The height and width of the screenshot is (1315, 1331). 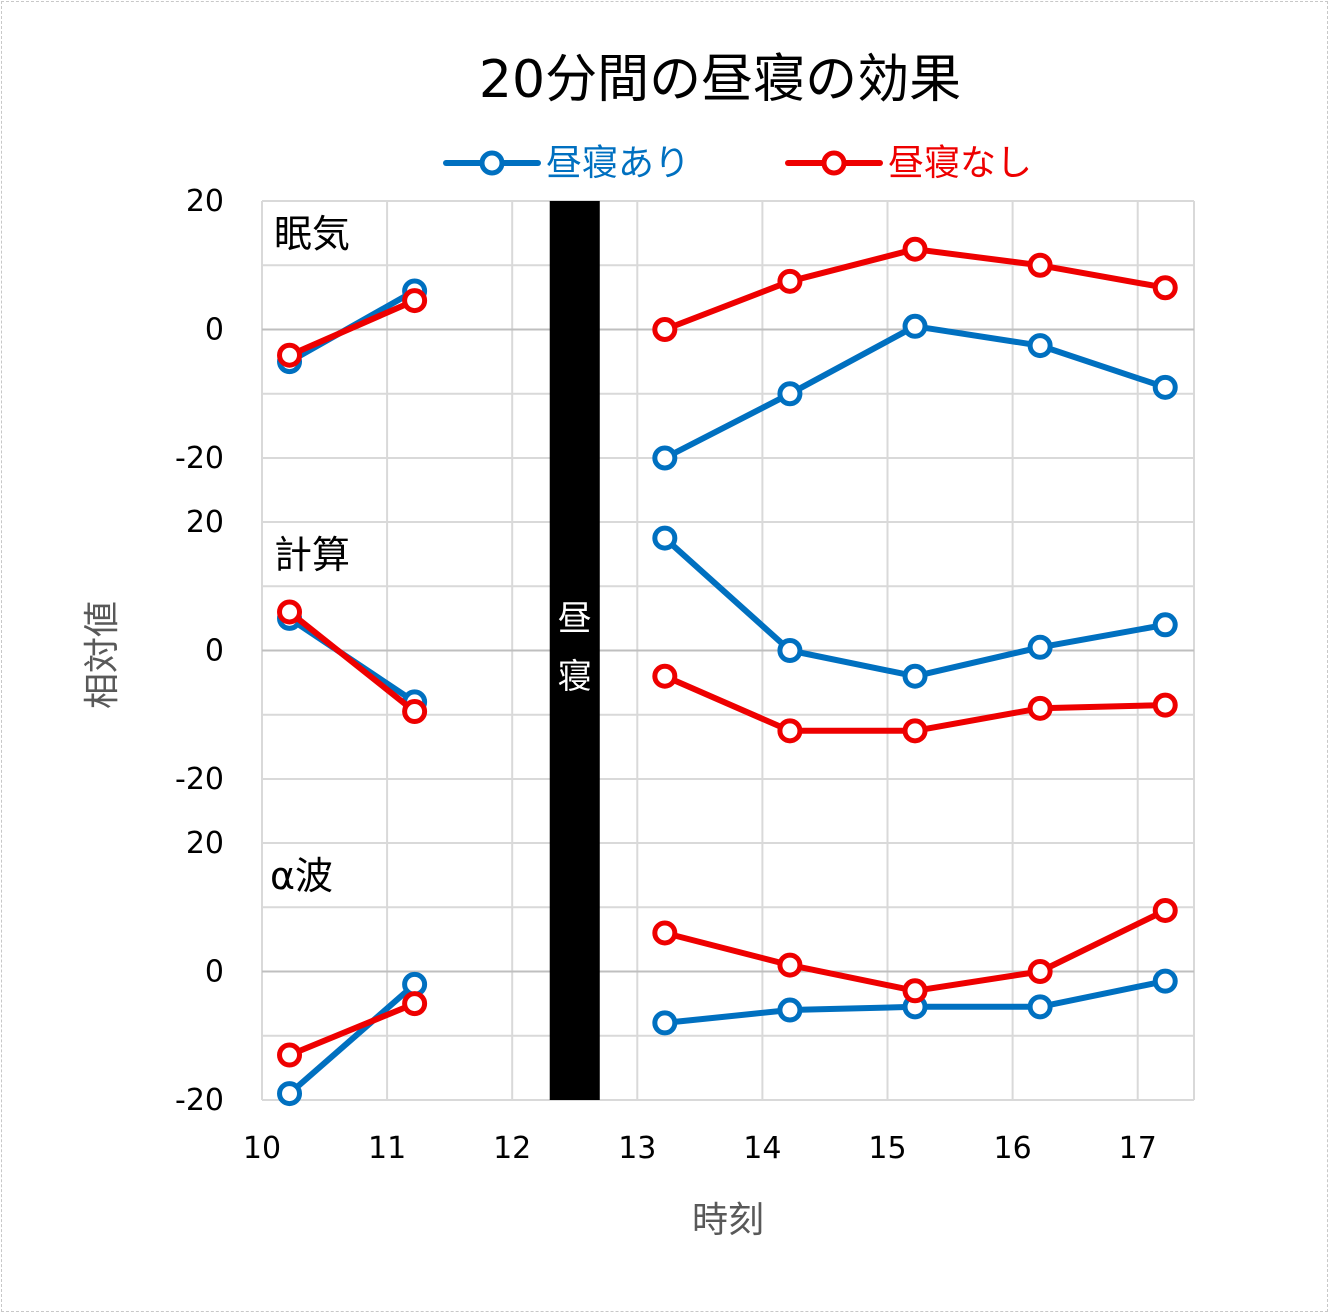 What do you see at coordinates (301, 876) in the screenshot?
I see `panel-label: α波` at bounding box center [301, 876].